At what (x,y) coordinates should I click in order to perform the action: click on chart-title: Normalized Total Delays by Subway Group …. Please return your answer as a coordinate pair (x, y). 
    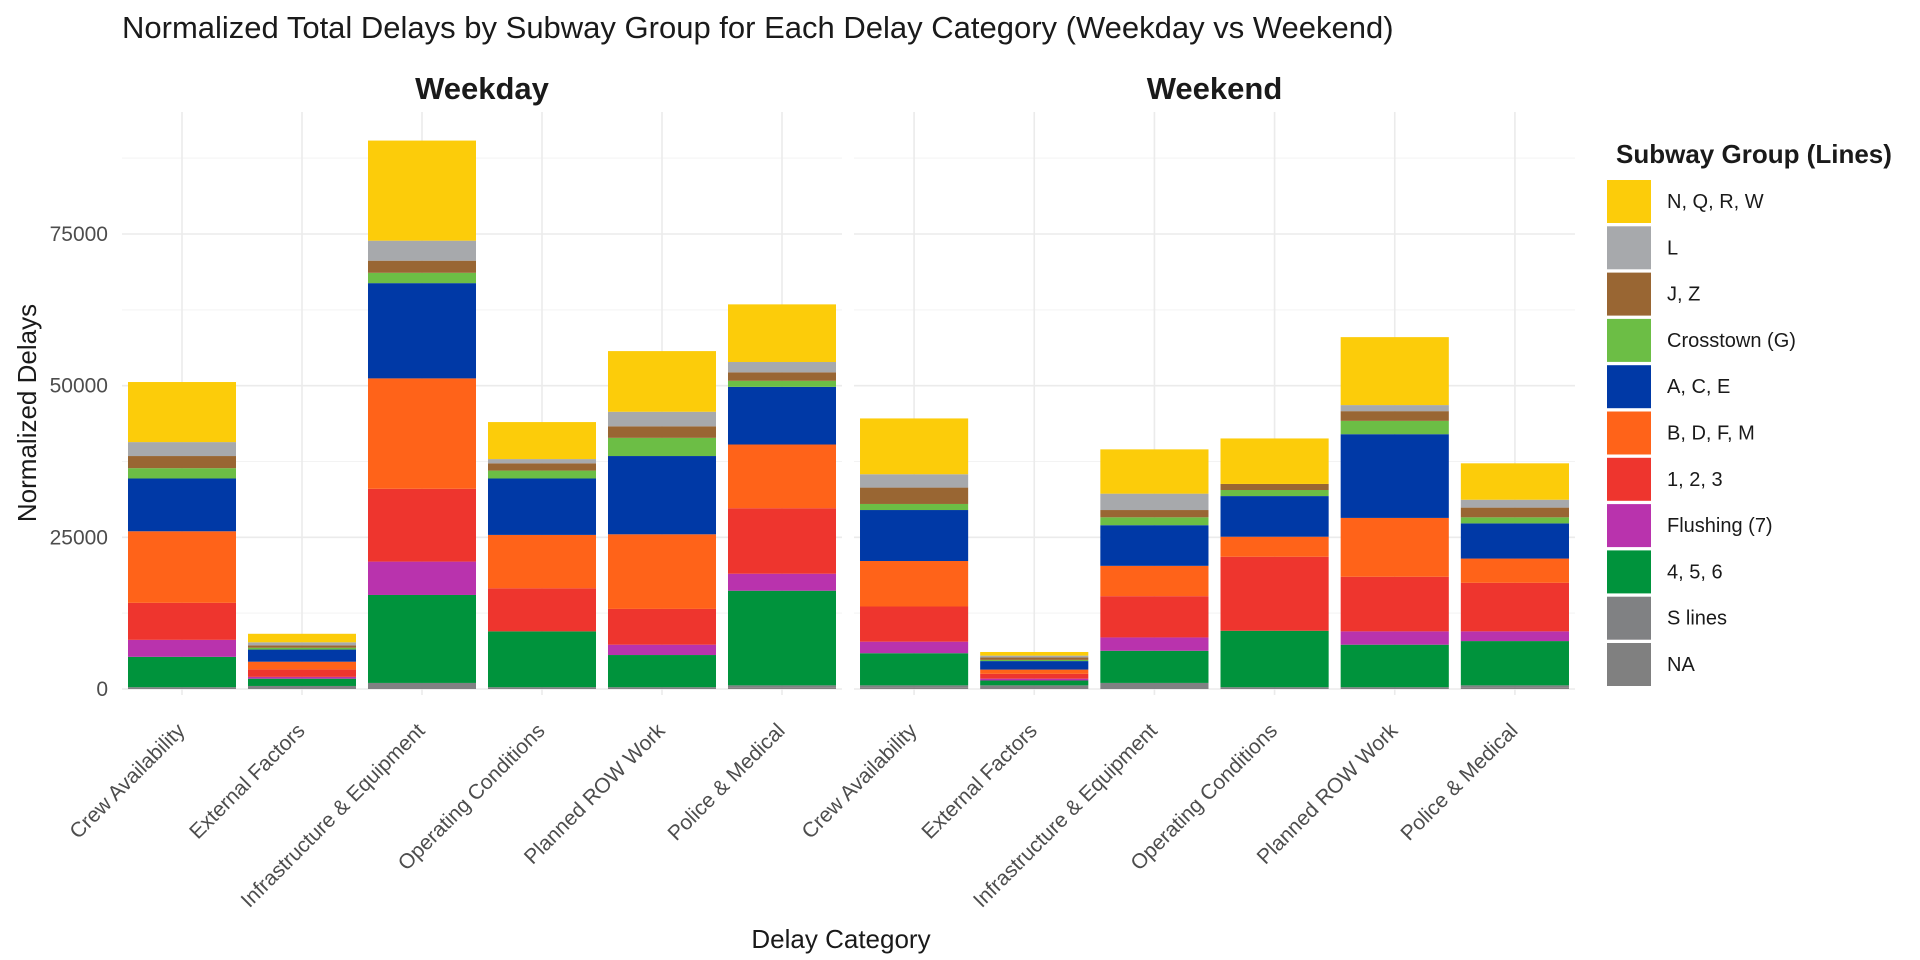
    Looking at the image, I should click on (758, 27).